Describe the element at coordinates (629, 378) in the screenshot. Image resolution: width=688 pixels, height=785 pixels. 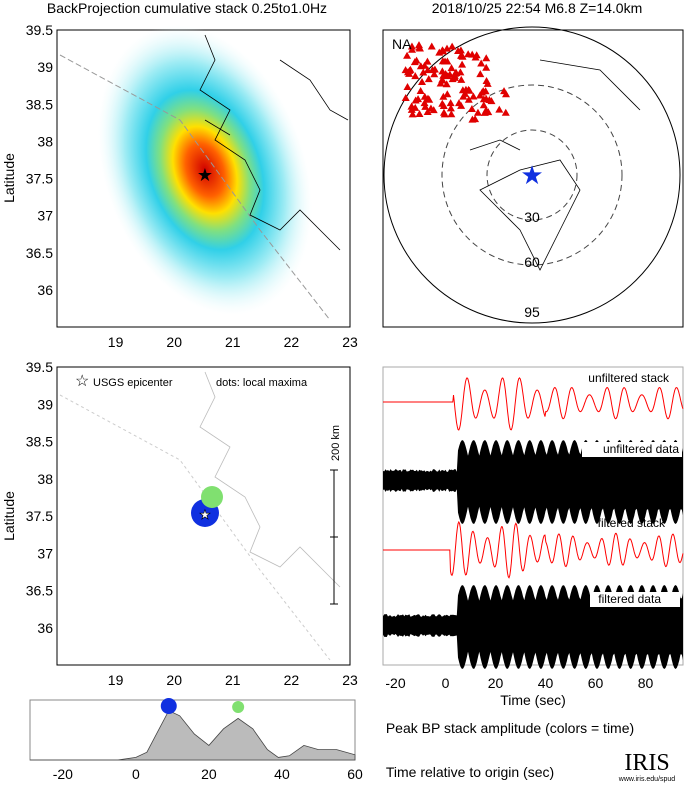
I see `trace-label: unfiltered stack` at that location.